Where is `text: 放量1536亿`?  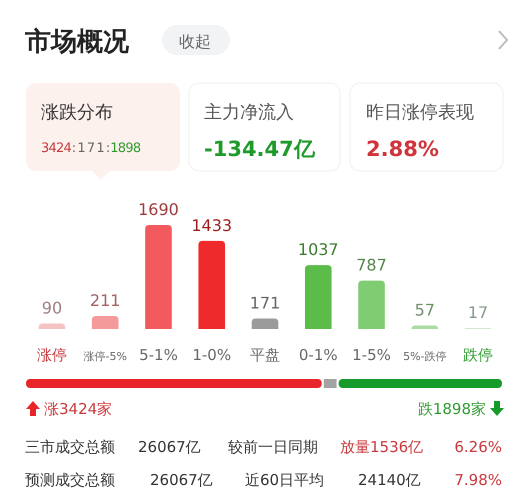
text: 放量1536亿 is located at coordinates (382, 447).